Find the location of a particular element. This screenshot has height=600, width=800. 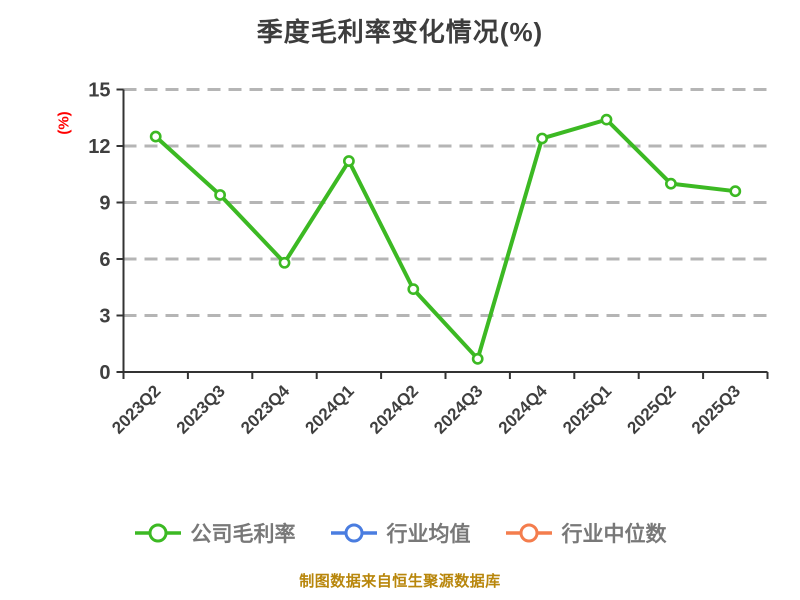

x-tick-label: 2023Q3 is located at coordinates (201, 409).